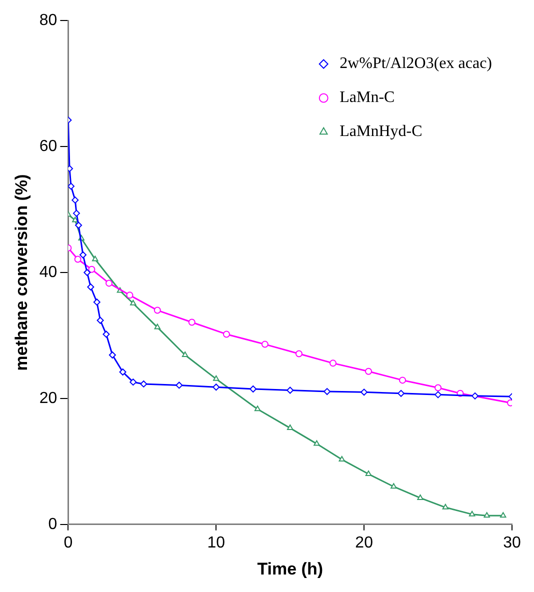  I want to click on x-tick-label: 20, so click(364, 543).